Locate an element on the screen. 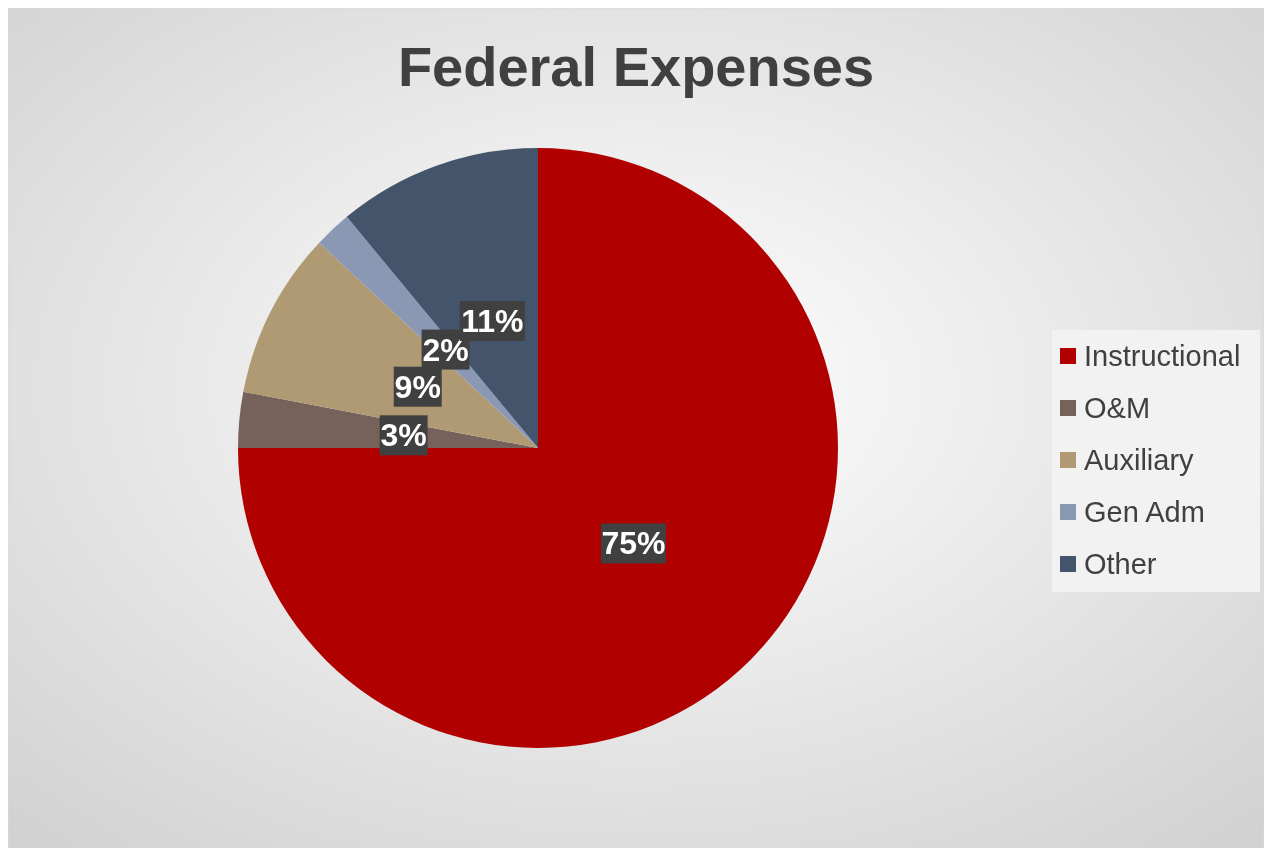 Image resolution: width=1272 pixels, height=854 pixels. legend-label: O&M is located at coordinates (1117, 408).